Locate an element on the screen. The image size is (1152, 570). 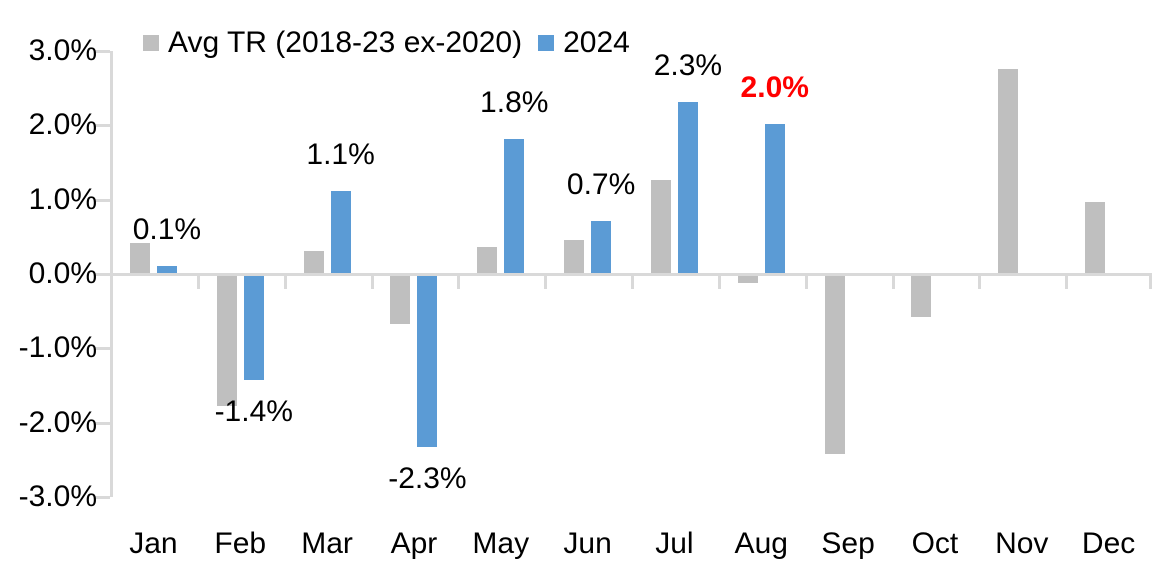
x-axis-label-dec: Dec is located at coordinates (1108, 543).